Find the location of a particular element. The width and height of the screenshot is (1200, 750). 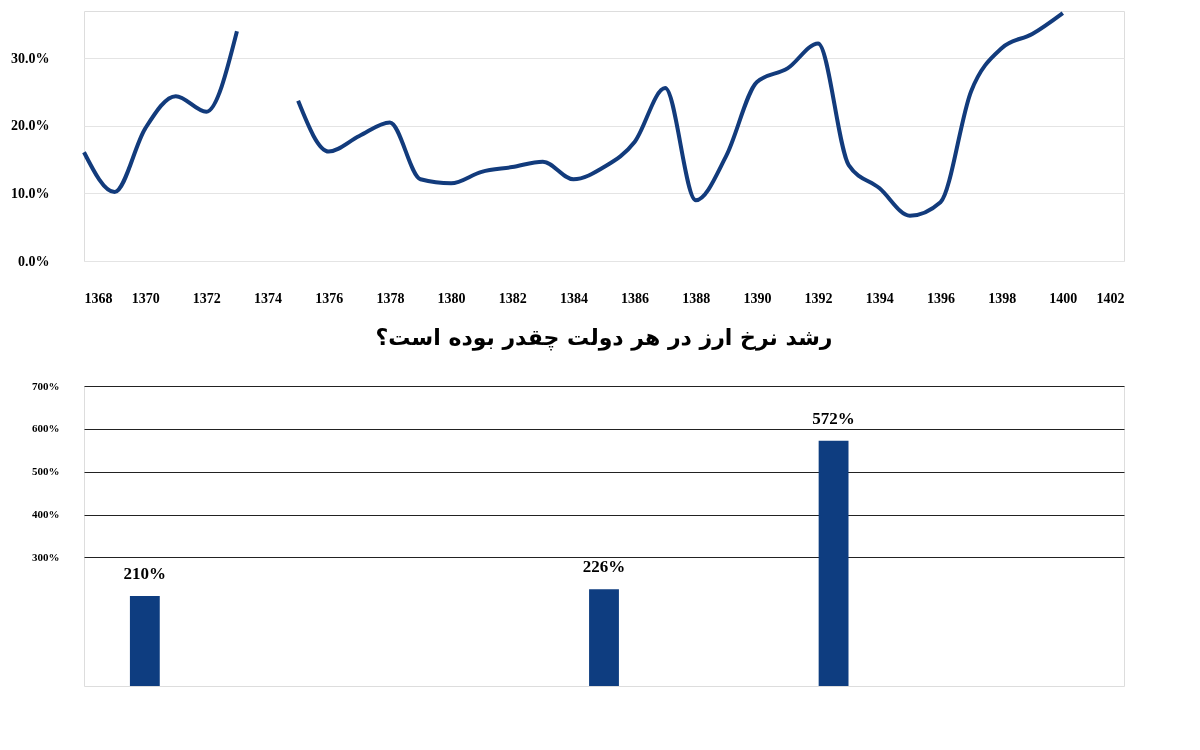

data-label: 226% is located at coordinates (604, 567).